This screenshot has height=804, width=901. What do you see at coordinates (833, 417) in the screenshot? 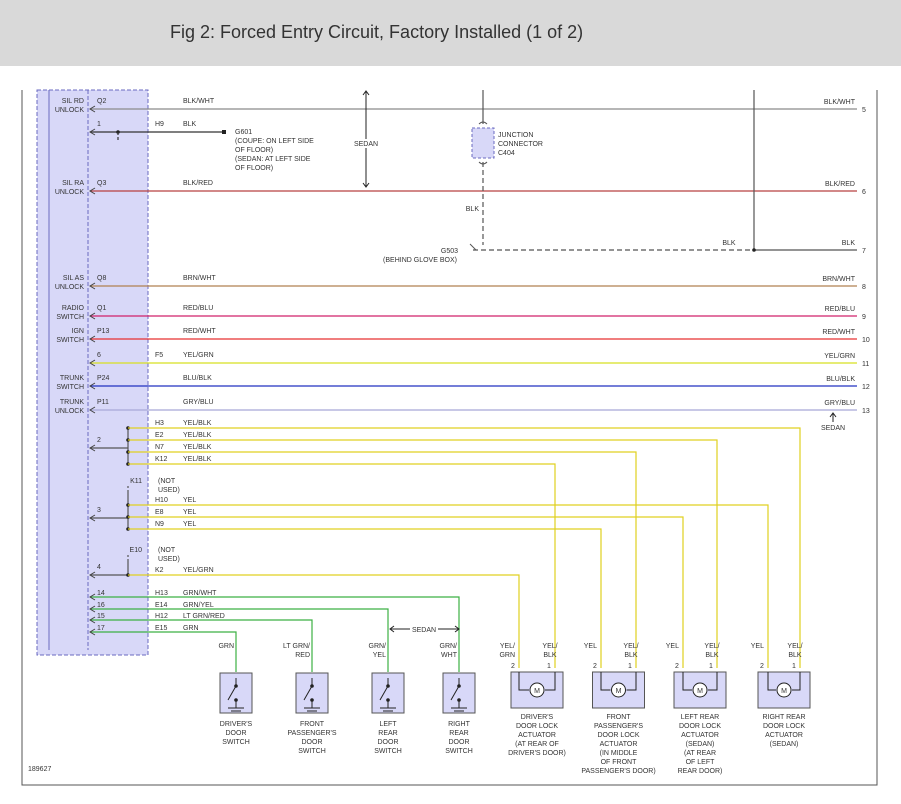
I see `sedan-arrow` at bounding box center [833, 417].